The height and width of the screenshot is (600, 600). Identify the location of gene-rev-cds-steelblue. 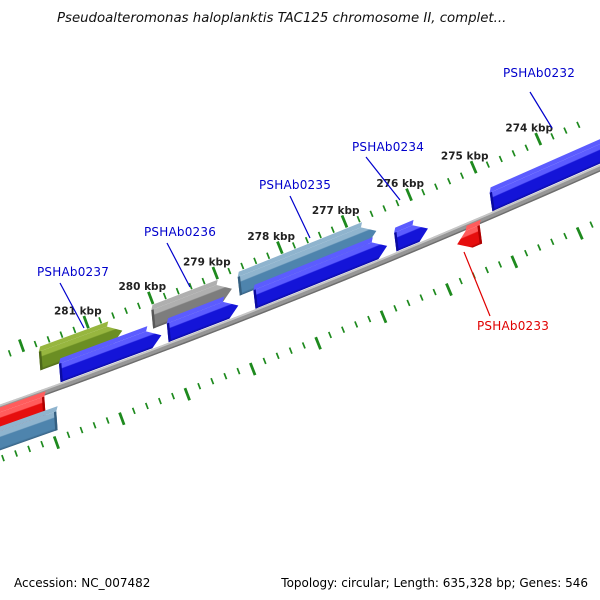
(32, 433).